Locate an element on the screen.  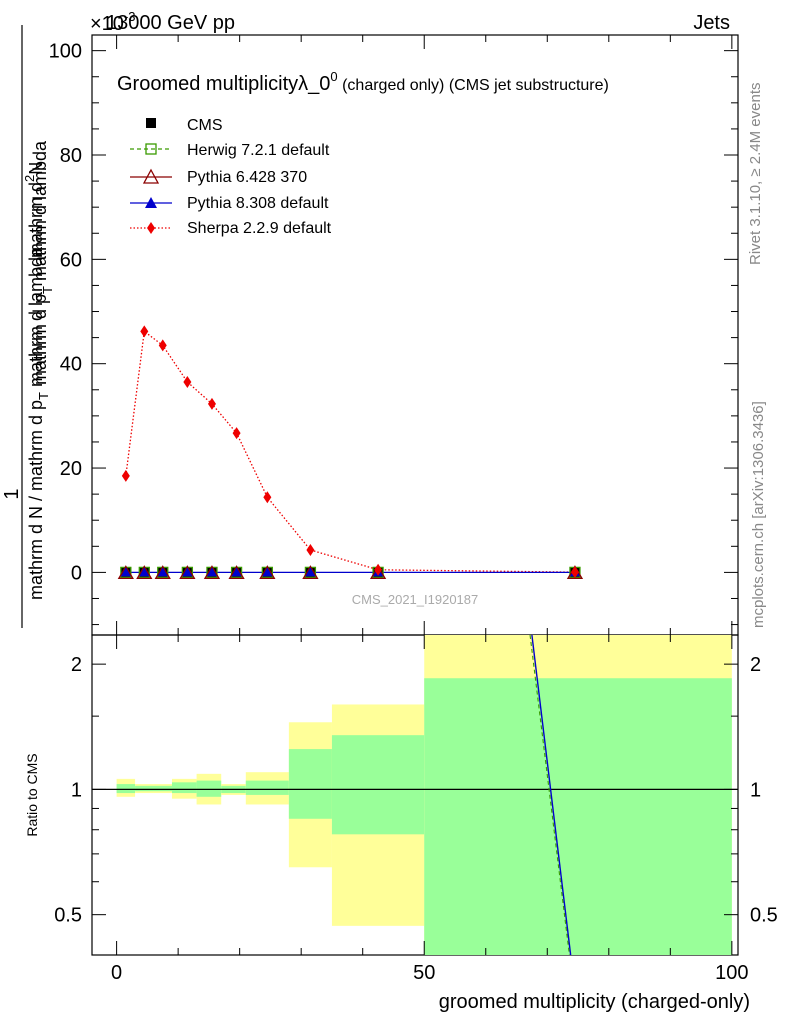
ratio-y-tick-label: 1 is located at coordinates (76, 790).